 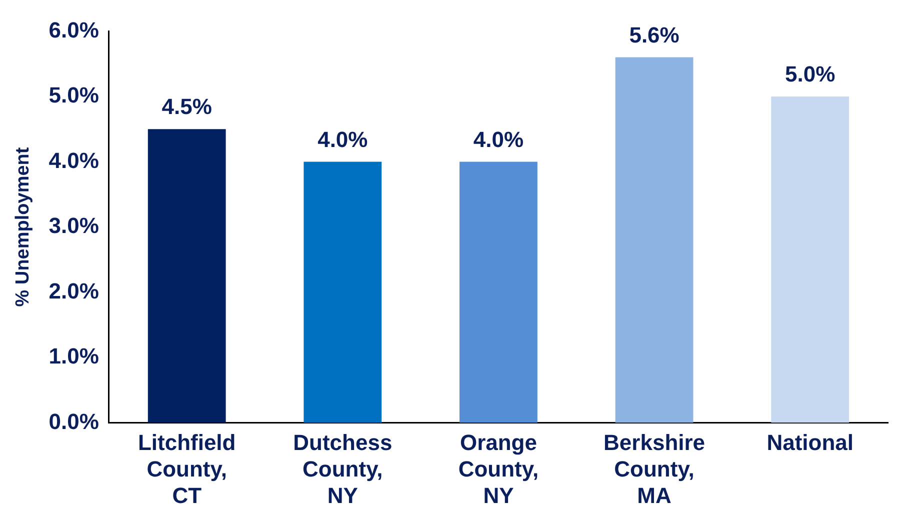 What do you see at coordinates (73, 356) in the screenshot?
I see `y-tick-label: 1.0%` at bounding box center [73, 356].